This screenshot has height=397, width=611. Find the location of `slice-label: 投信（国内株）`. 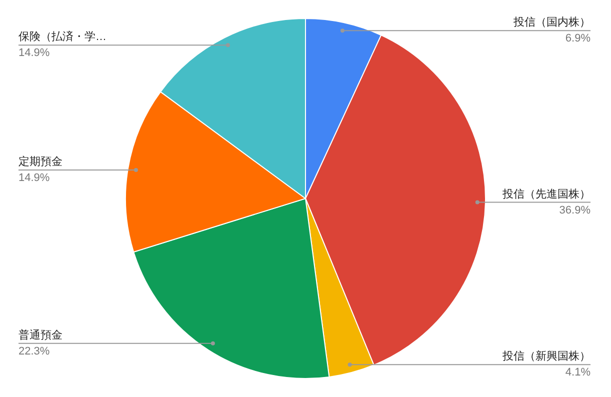

slice-label: 投信（国内株） is located at coordinates (551, 22).